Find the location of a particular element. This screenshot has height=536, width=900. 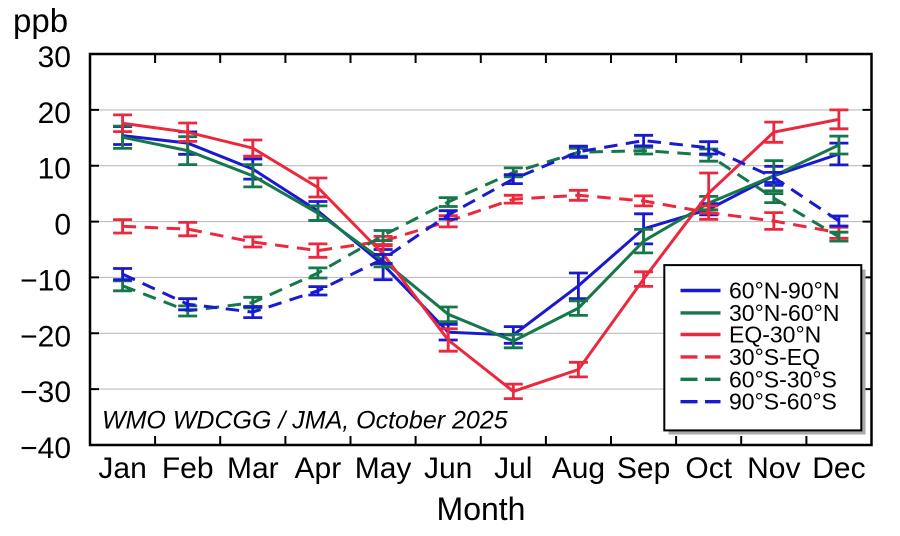

svg-text: 0 is located at coordinates (62, 225).